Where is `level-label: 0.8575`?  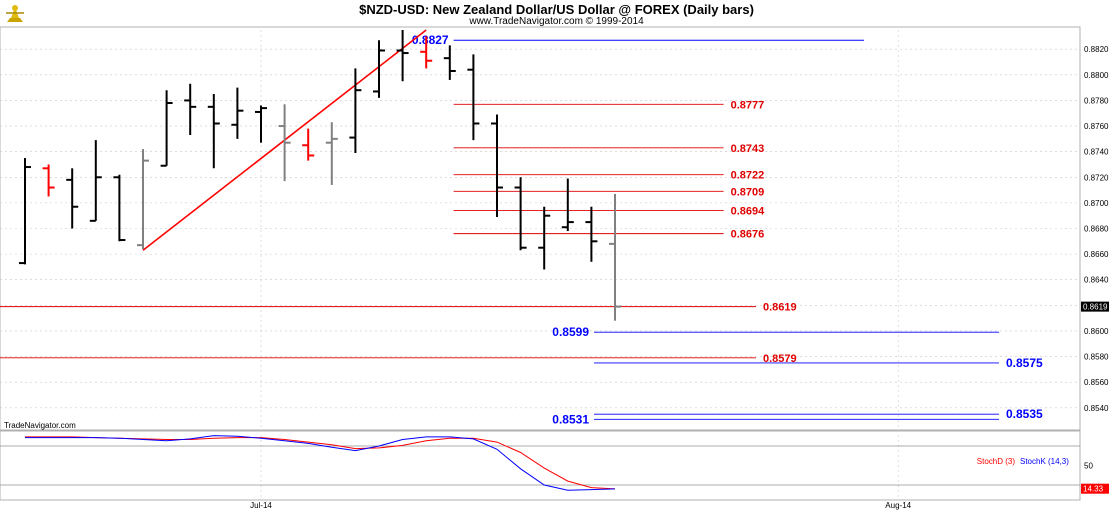 level-label: 0.8575 is located at coordinates (1024, 363).